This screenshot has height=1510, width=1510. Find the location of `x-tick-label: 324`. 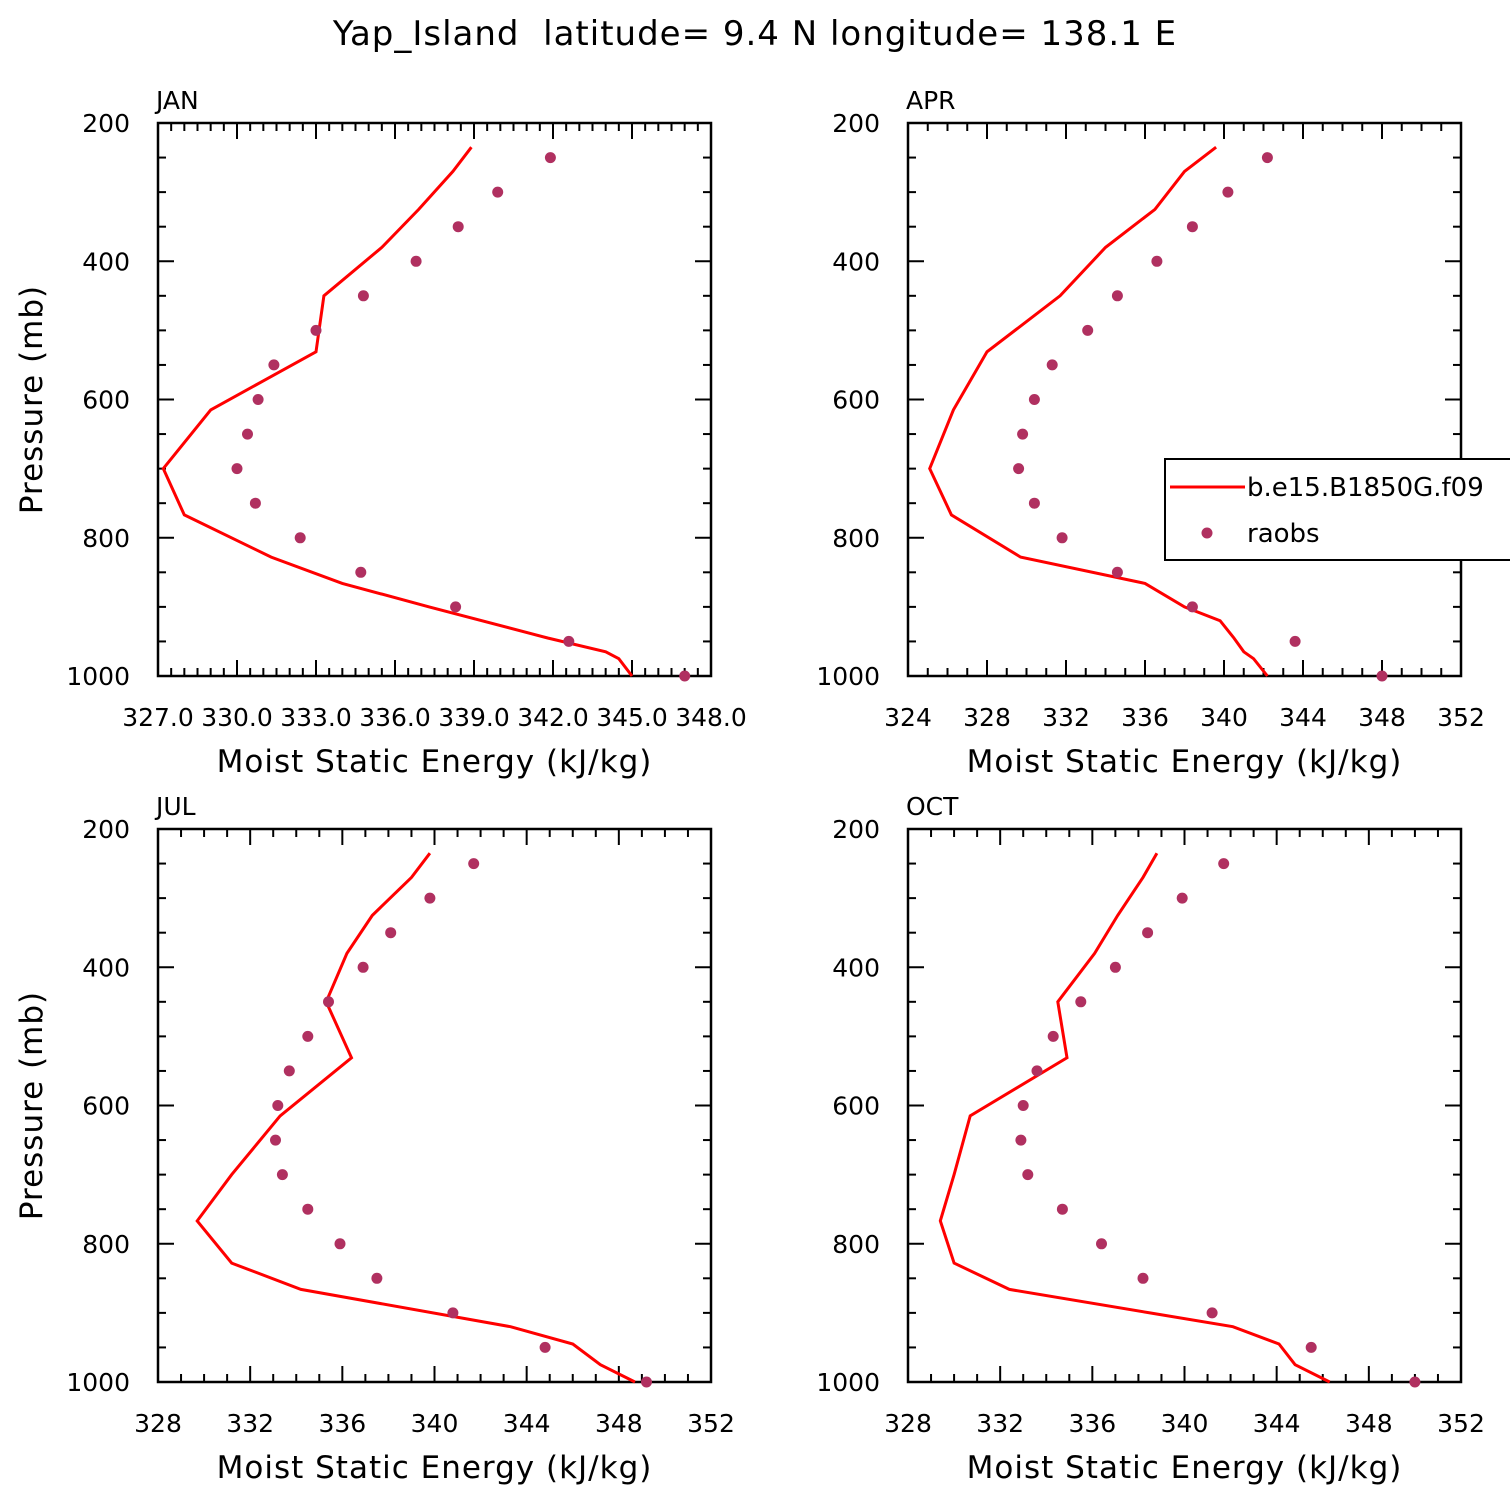

x-tick-label: 324 is located at coordinates (908, 717).